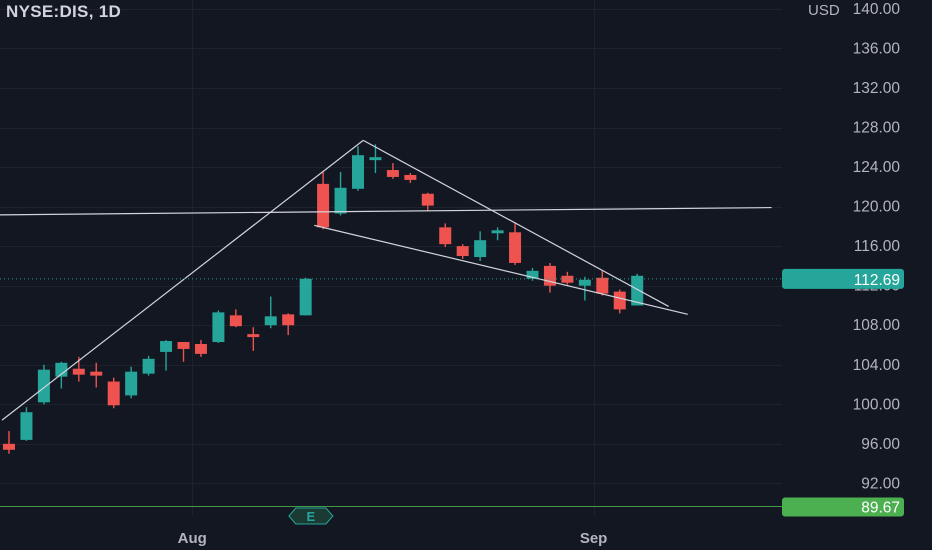  I want to click on y-tick-label: 140.00, so click(877, 9).